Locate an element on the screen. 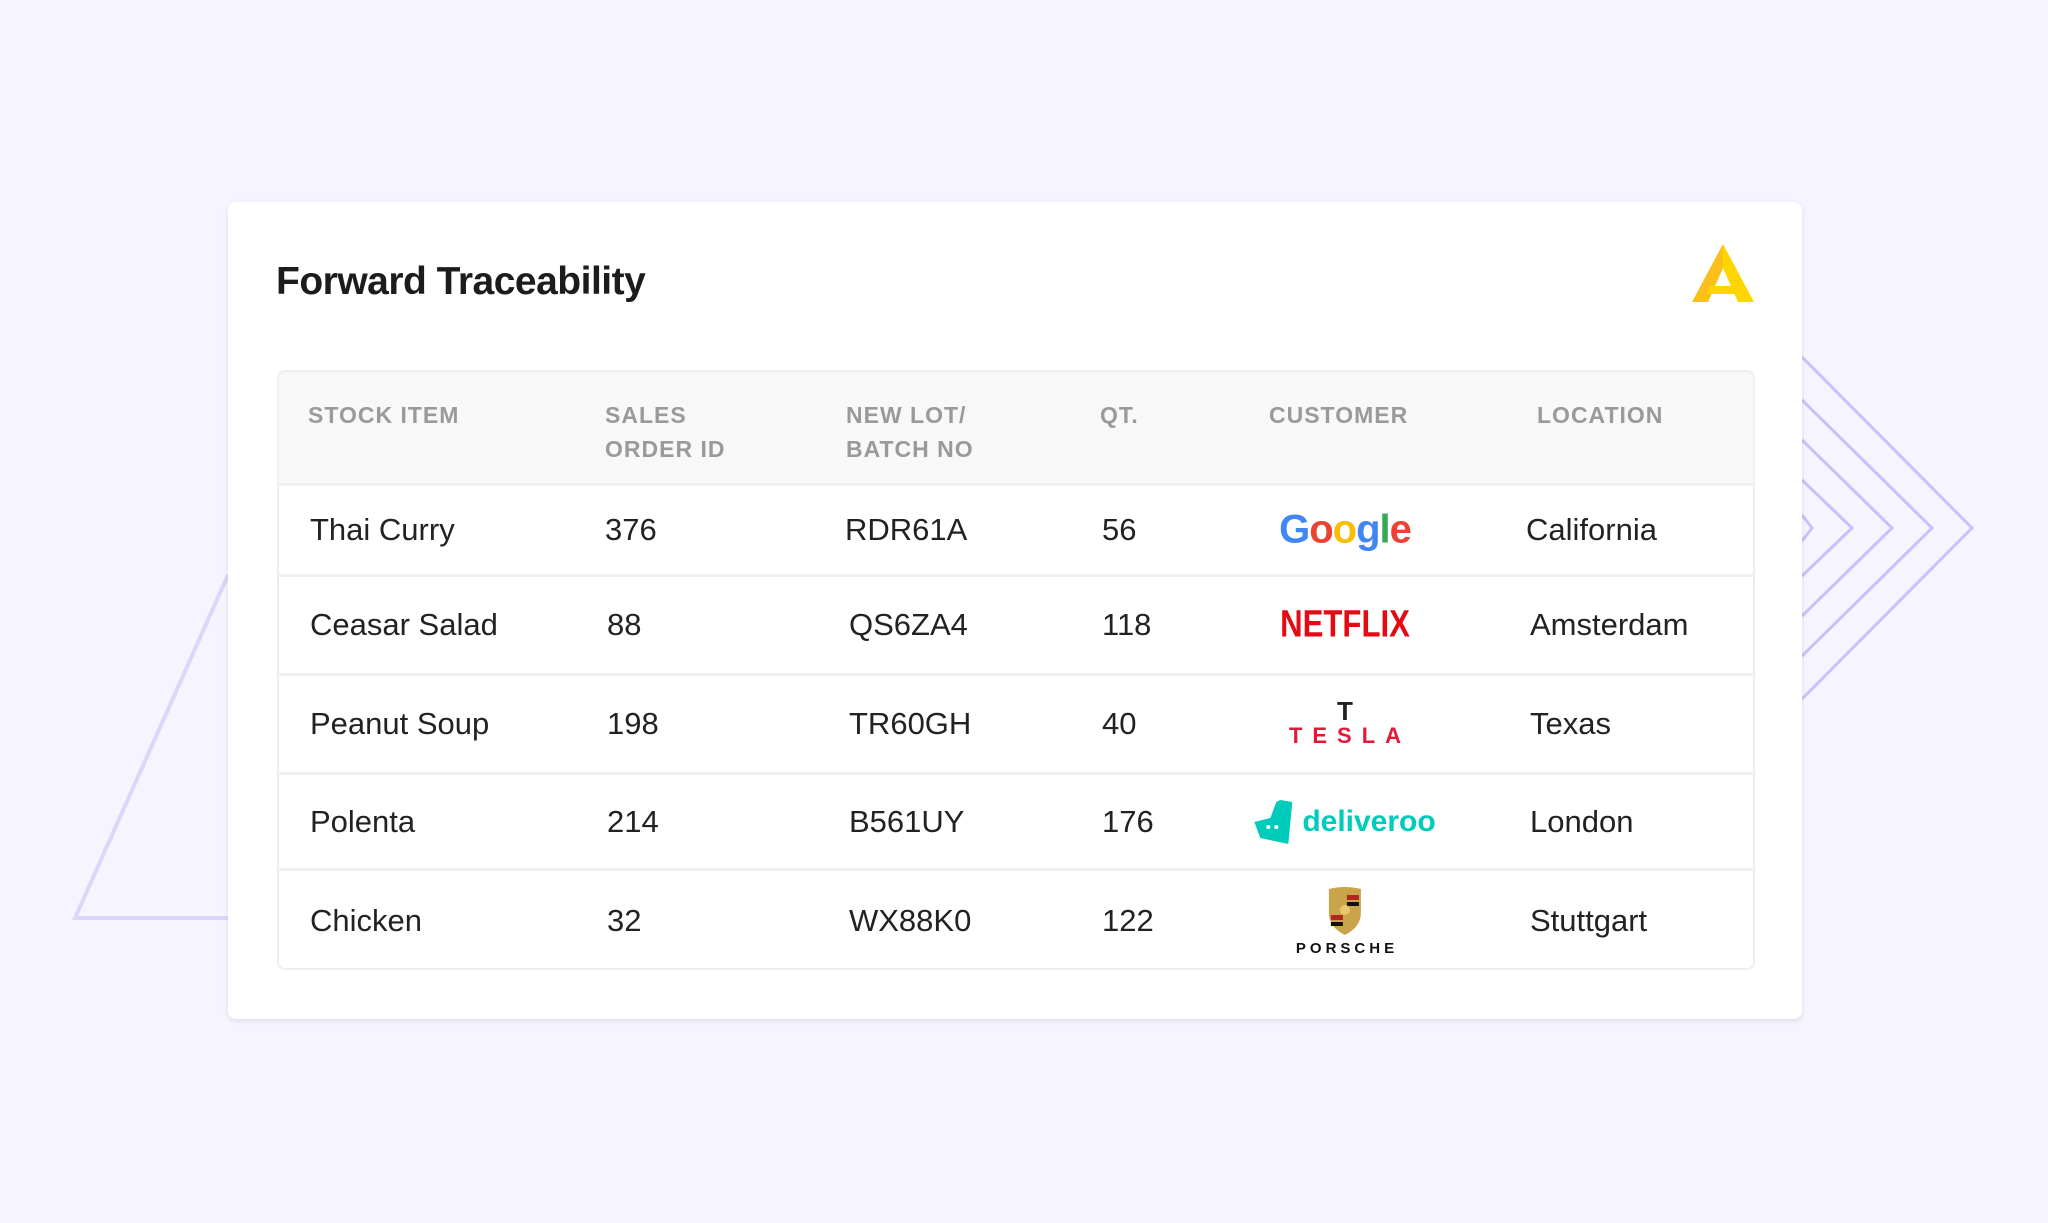 The image size is (2048, 1223). netflix-logo: NETFLIX is located at coordinates (1345, 624).